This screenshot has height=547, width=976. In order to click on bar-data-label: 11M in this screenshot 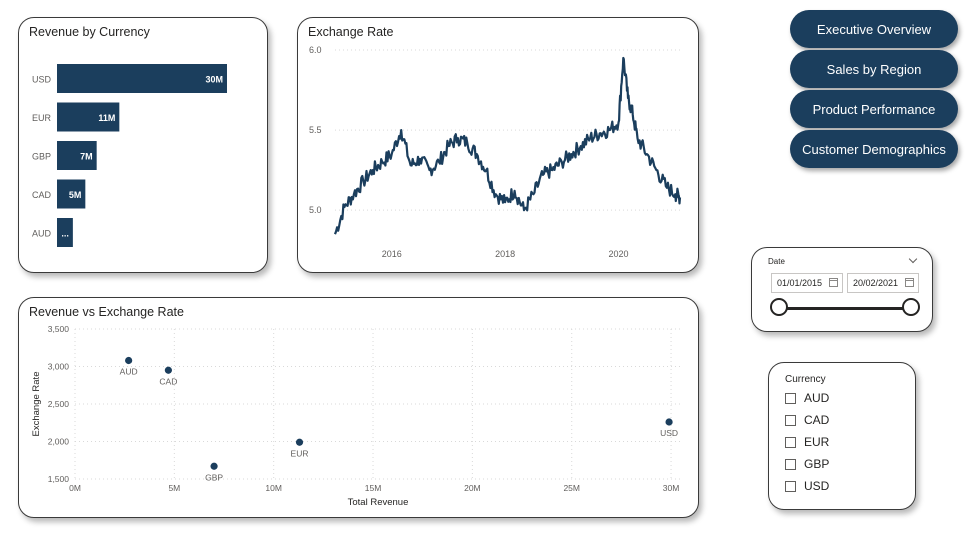, I will do `click(106, 118)`.